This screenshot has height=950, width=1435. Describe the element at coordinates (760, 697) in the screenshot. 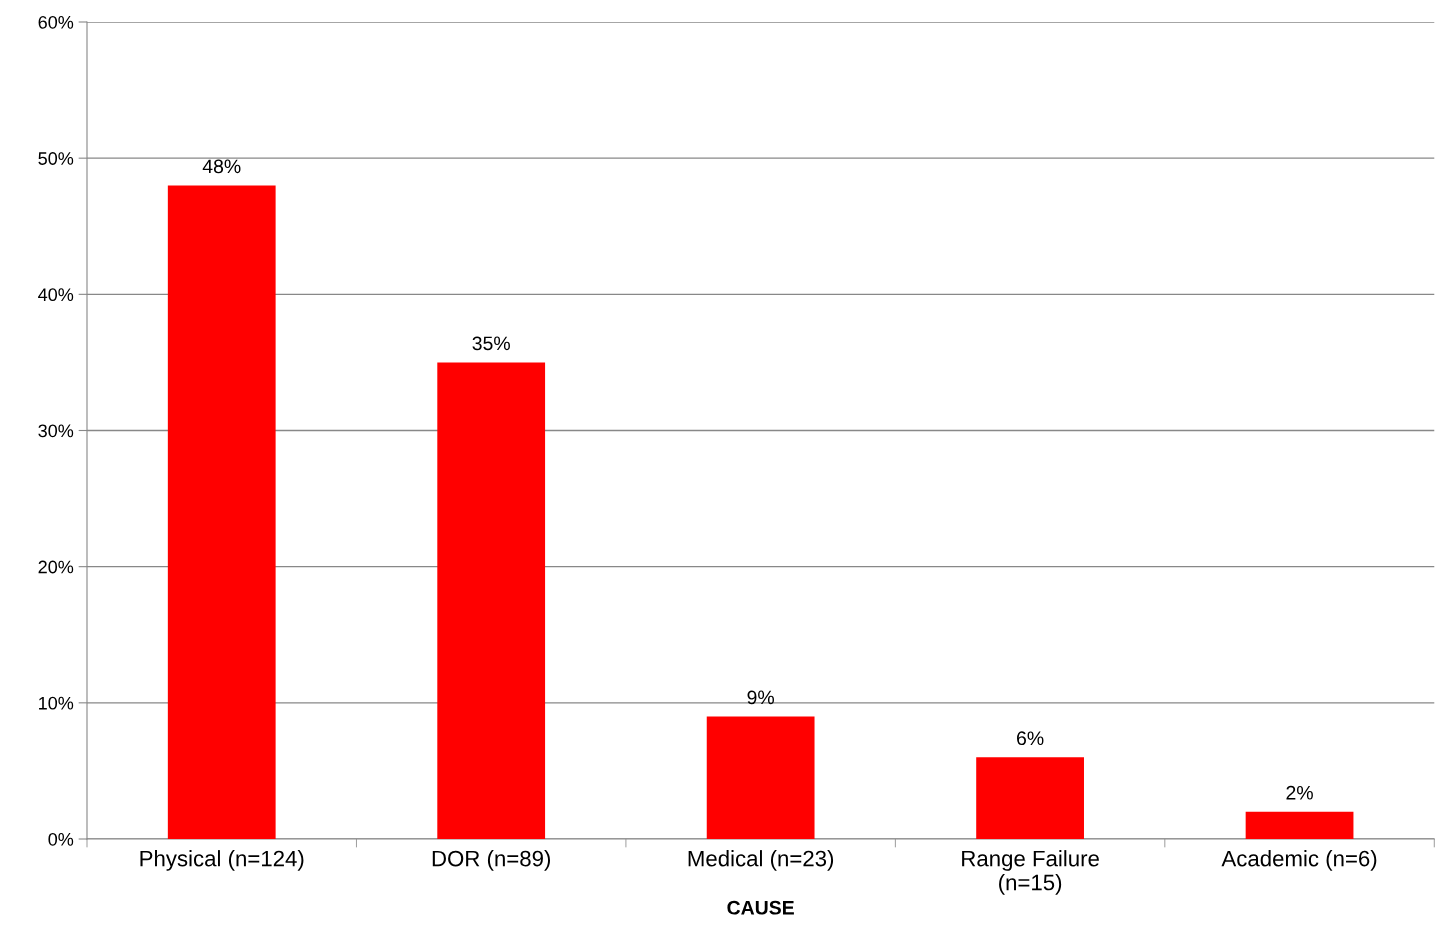

I see `data-label: 9%` at that location.